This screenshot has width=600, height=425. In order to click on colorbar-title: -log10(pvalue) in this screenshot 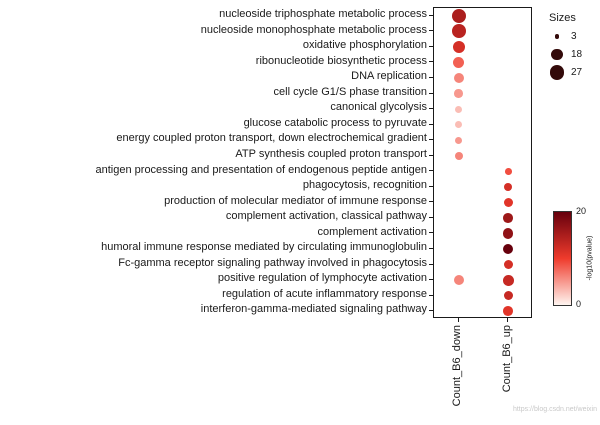, I will do `click(590, 258)`.